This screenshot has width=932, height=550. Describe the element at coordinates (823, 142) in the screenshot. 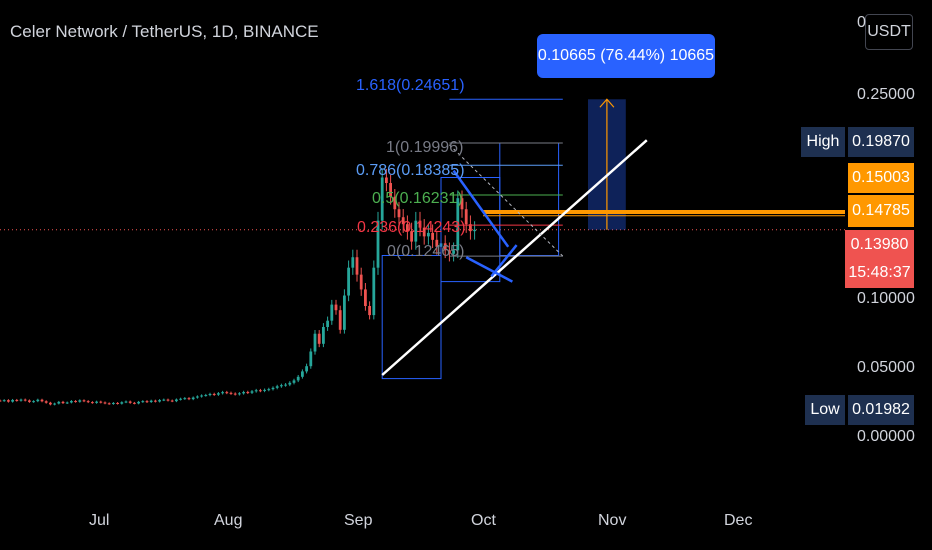

I see `high-label: High` at that location.